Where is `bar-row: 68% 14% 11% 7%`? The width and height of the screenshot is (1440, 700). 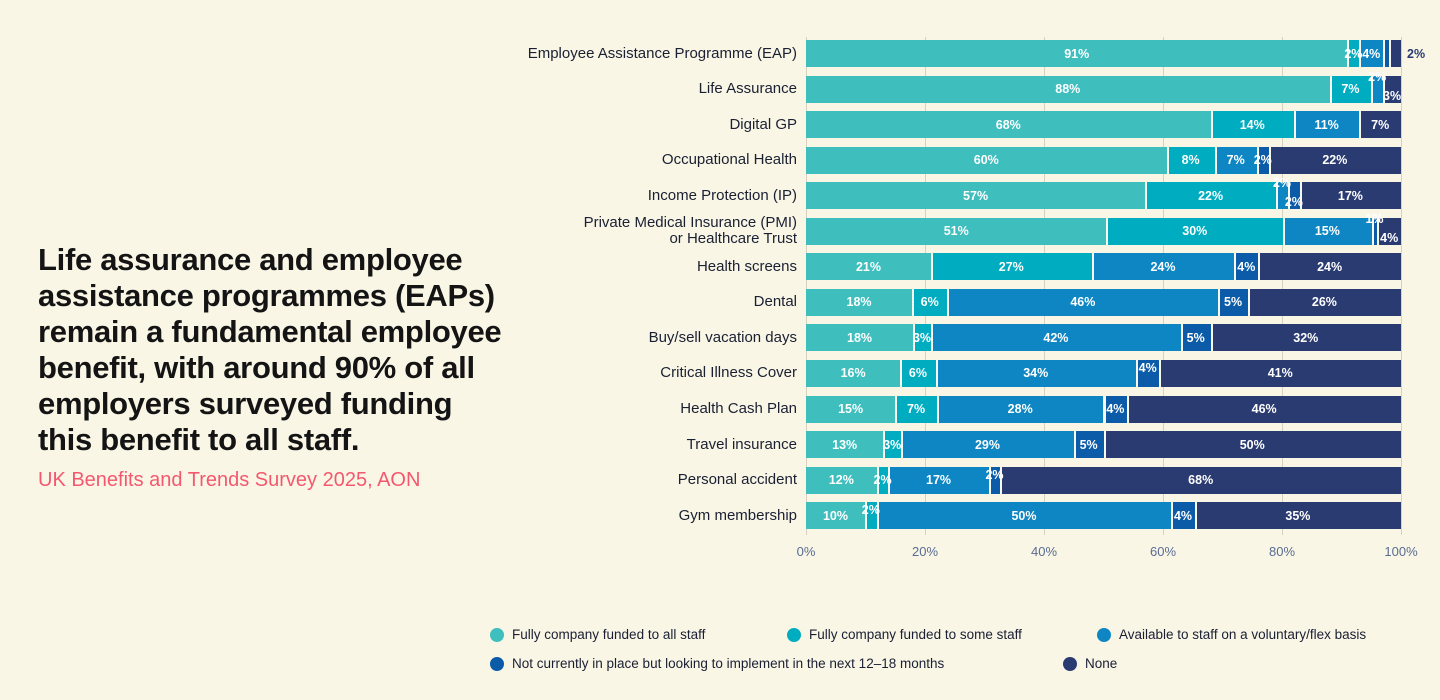 bar-row: 68% 14% 11% 7% is located at coordinates (1103, 125).